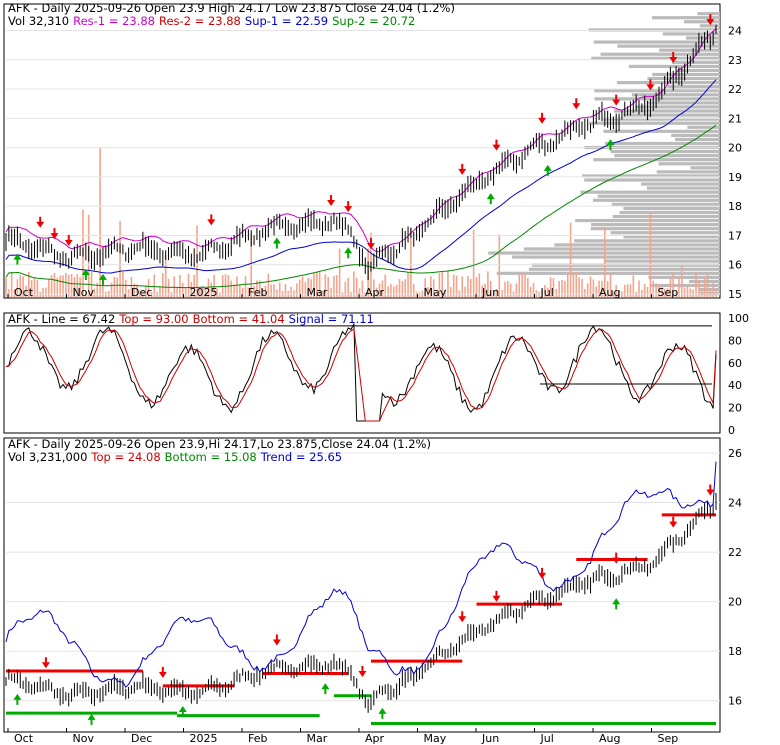 This screenshot has height=745, width=780. I want to click on trend-y-tick: 22, so click(735, 552).